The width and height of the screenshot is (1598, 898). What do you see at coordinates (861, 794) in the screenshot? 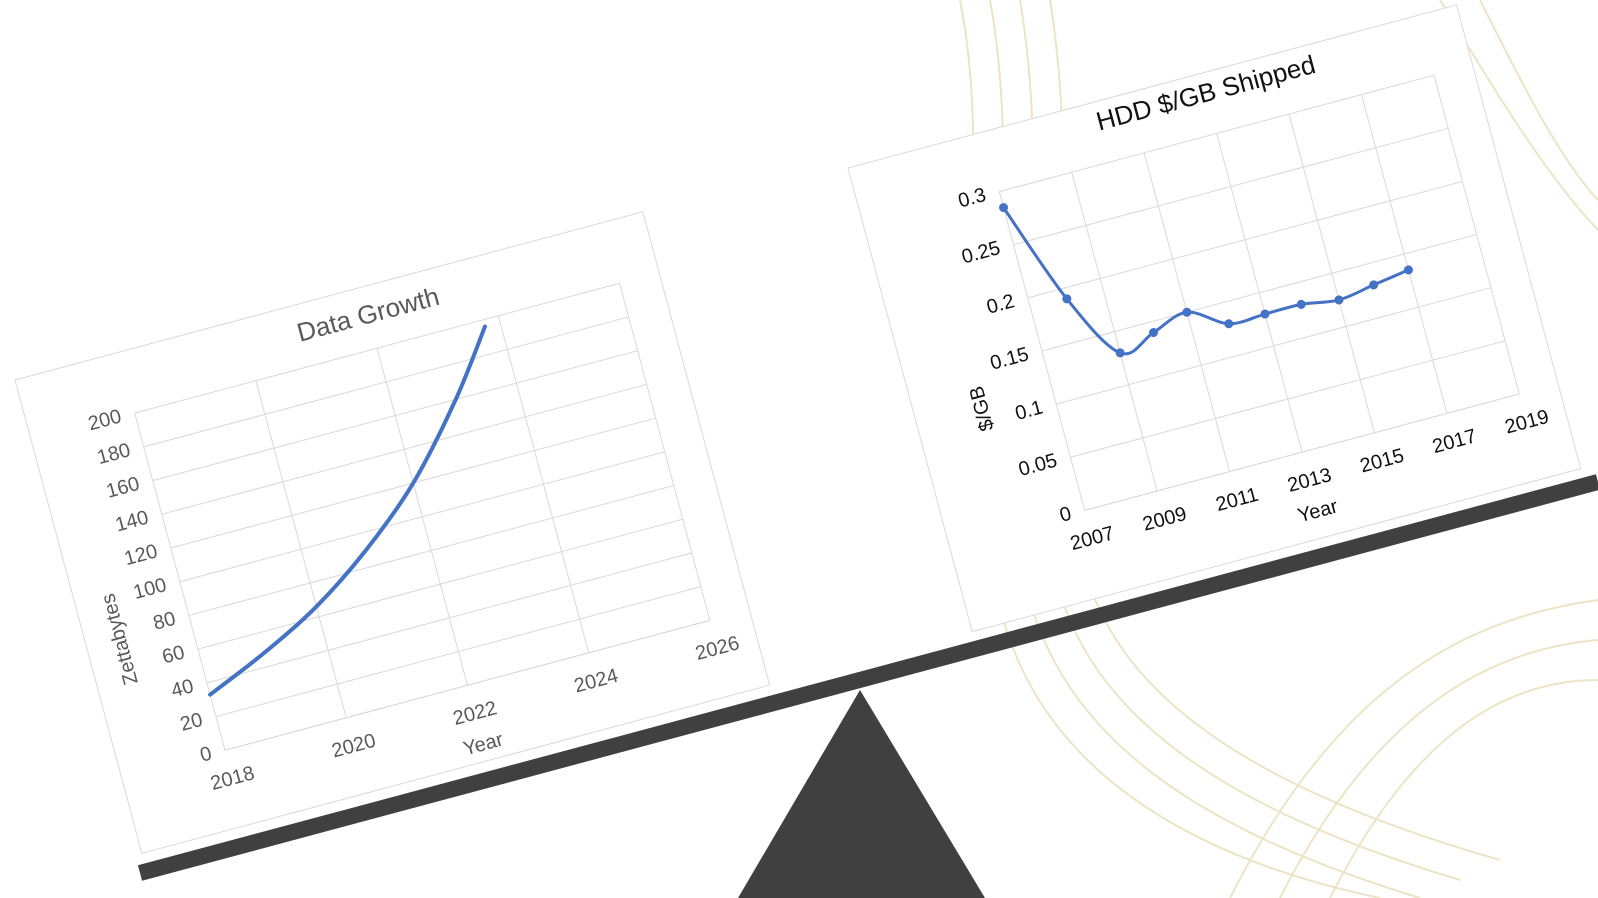
I see `seesaw-fulcrum` at bounding box center [861, 794].